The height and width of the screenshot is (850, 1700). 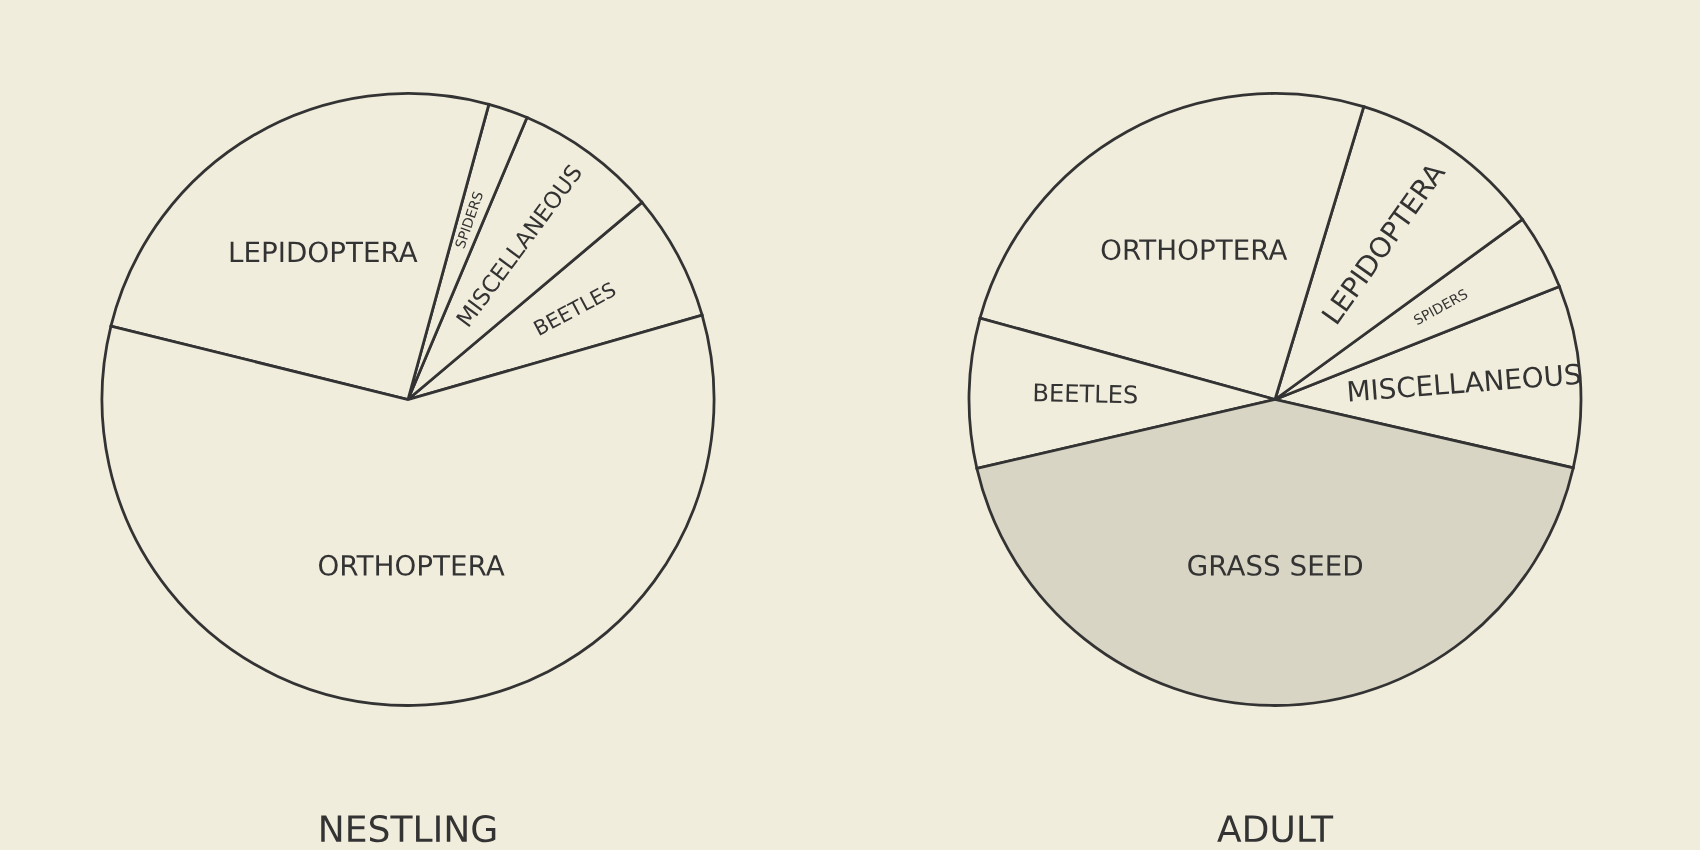 I want to click on text: ADULT, so click(x=1275, y=829).